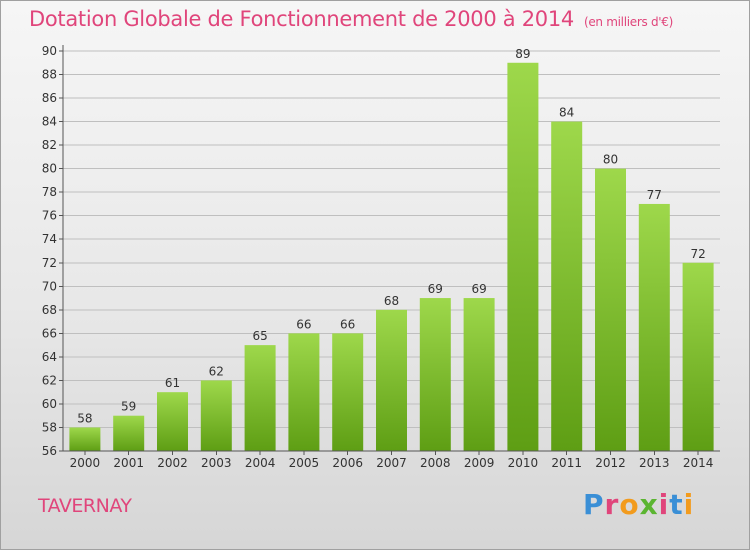 This screenshot has height=550, width=750. What do you see at coordinates (172, 383) in the screenshot?
I see `data-label: 61` at bounding box center [172, 383].